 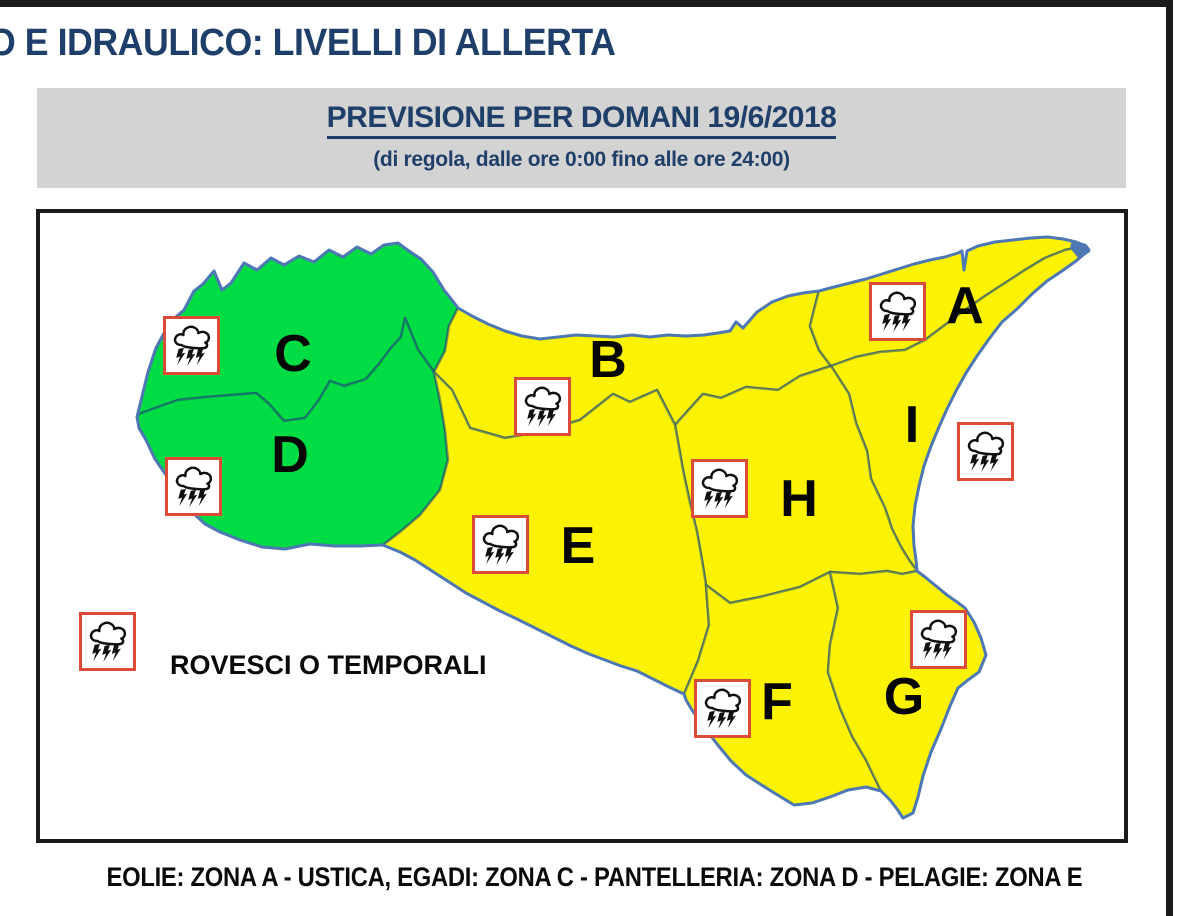 I want to click on storm-icon-box-D, so click(x=193, y=486).